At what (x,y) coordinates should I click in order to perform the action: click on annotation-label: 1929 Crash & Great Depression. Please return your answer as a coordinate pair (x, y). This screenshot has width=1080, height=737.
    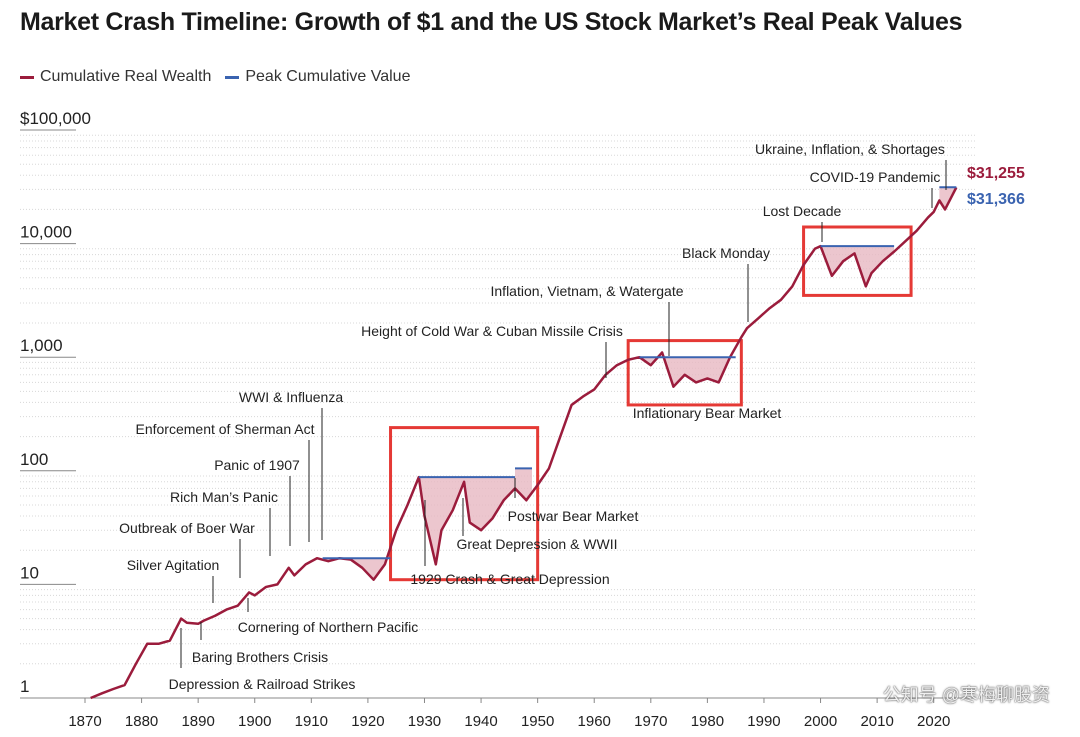
    Looking at the image, I should click on (509, 579).